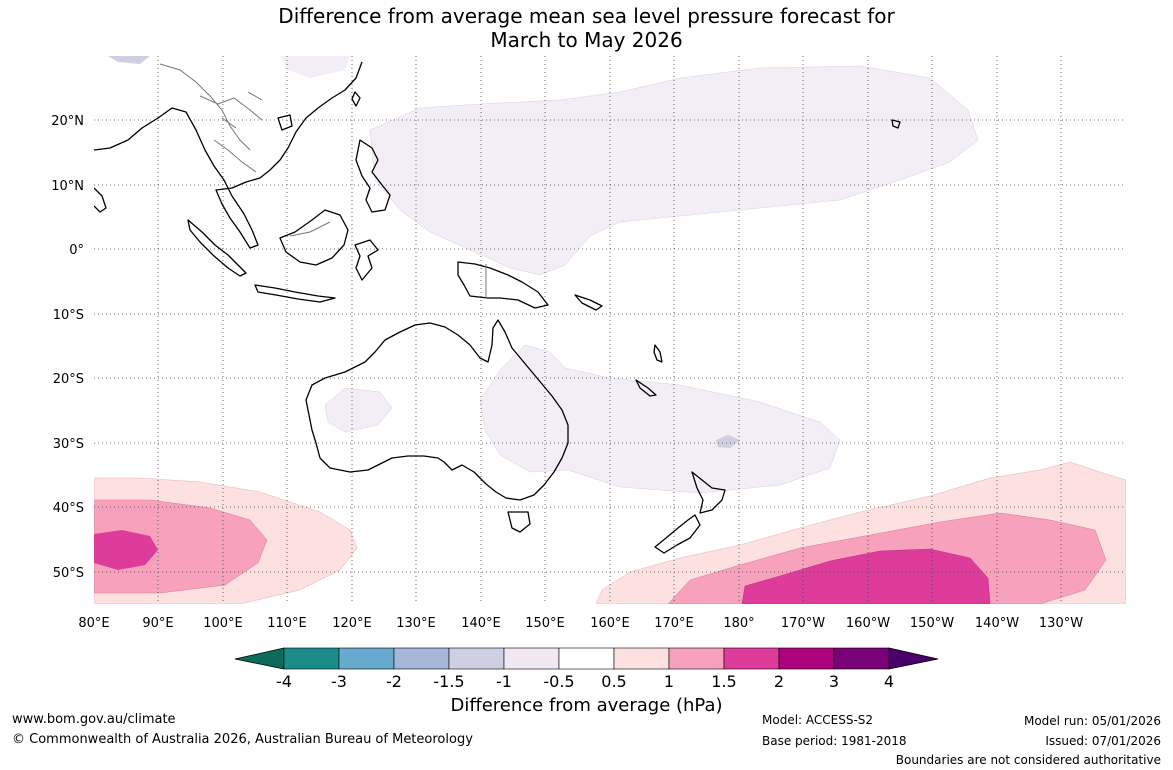 This screenshot has width=1173, height=770. Describe the element at coordinates (68, 444) in the screenshot. I see `lat-label: 30°S` at that location.